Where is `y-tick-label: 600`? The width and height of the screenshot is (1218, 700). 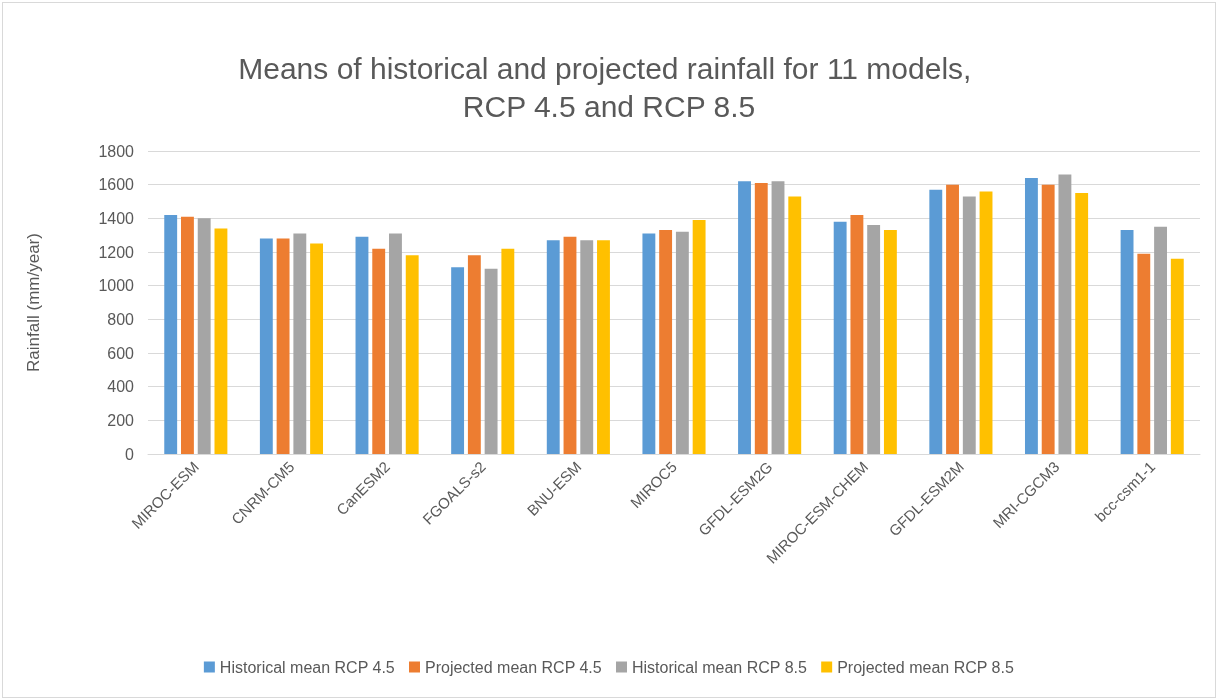 y-tick-label: 600 is located at coordinates (121, 353).